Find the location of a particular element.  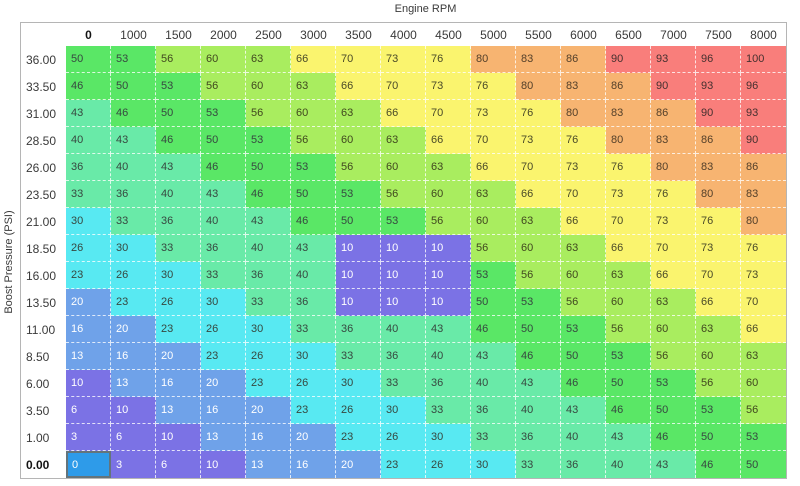

cell-8000-3.50: 56 is located at coordinates (763, 410).